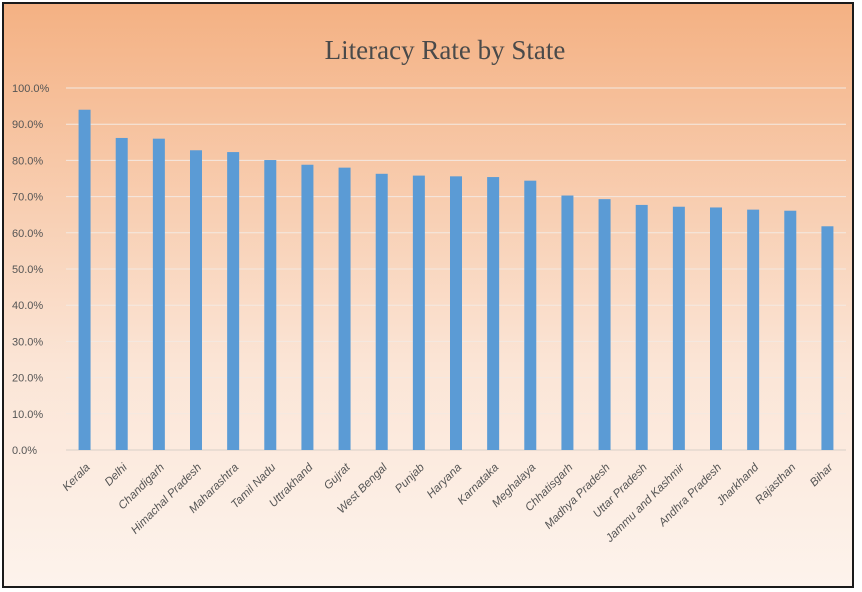 The height and width of the screenshot is (592, 862). What do you see at coordinates (790, 330) in the screenshot?
I see `bar-rajasthan` at bounding box center [790, 330].